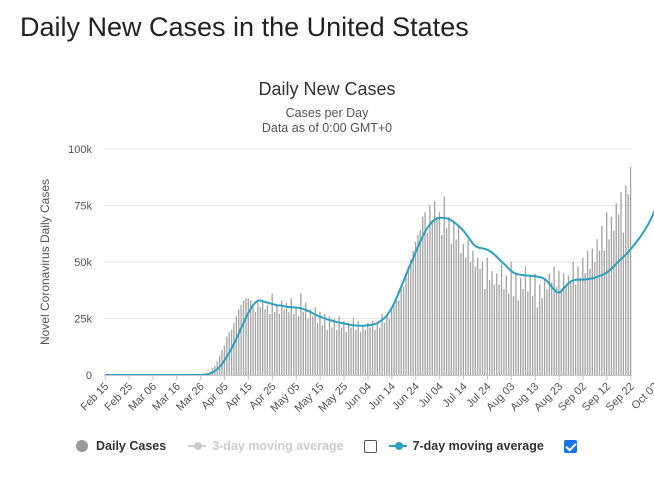 The height and width of the screenshot is (479, 654). Describe the element at coordinates (466, 446) in the screenshot. I see `legend-item-7-day-average: 7-day moving average` at that location.